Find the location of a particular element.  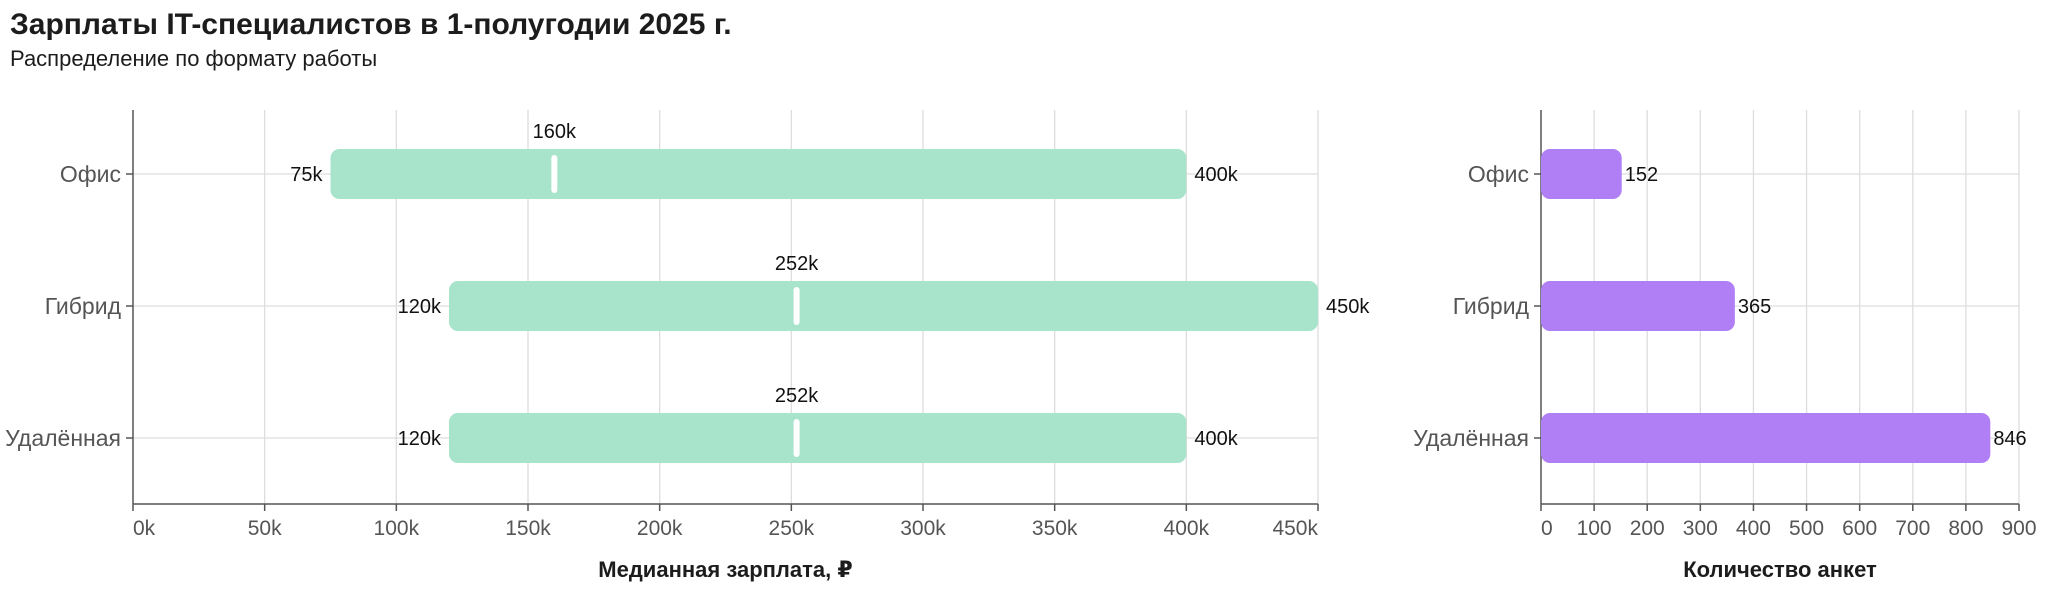

salary-category-label-hybrid: Гибрид is located at coordinates (83, 306).